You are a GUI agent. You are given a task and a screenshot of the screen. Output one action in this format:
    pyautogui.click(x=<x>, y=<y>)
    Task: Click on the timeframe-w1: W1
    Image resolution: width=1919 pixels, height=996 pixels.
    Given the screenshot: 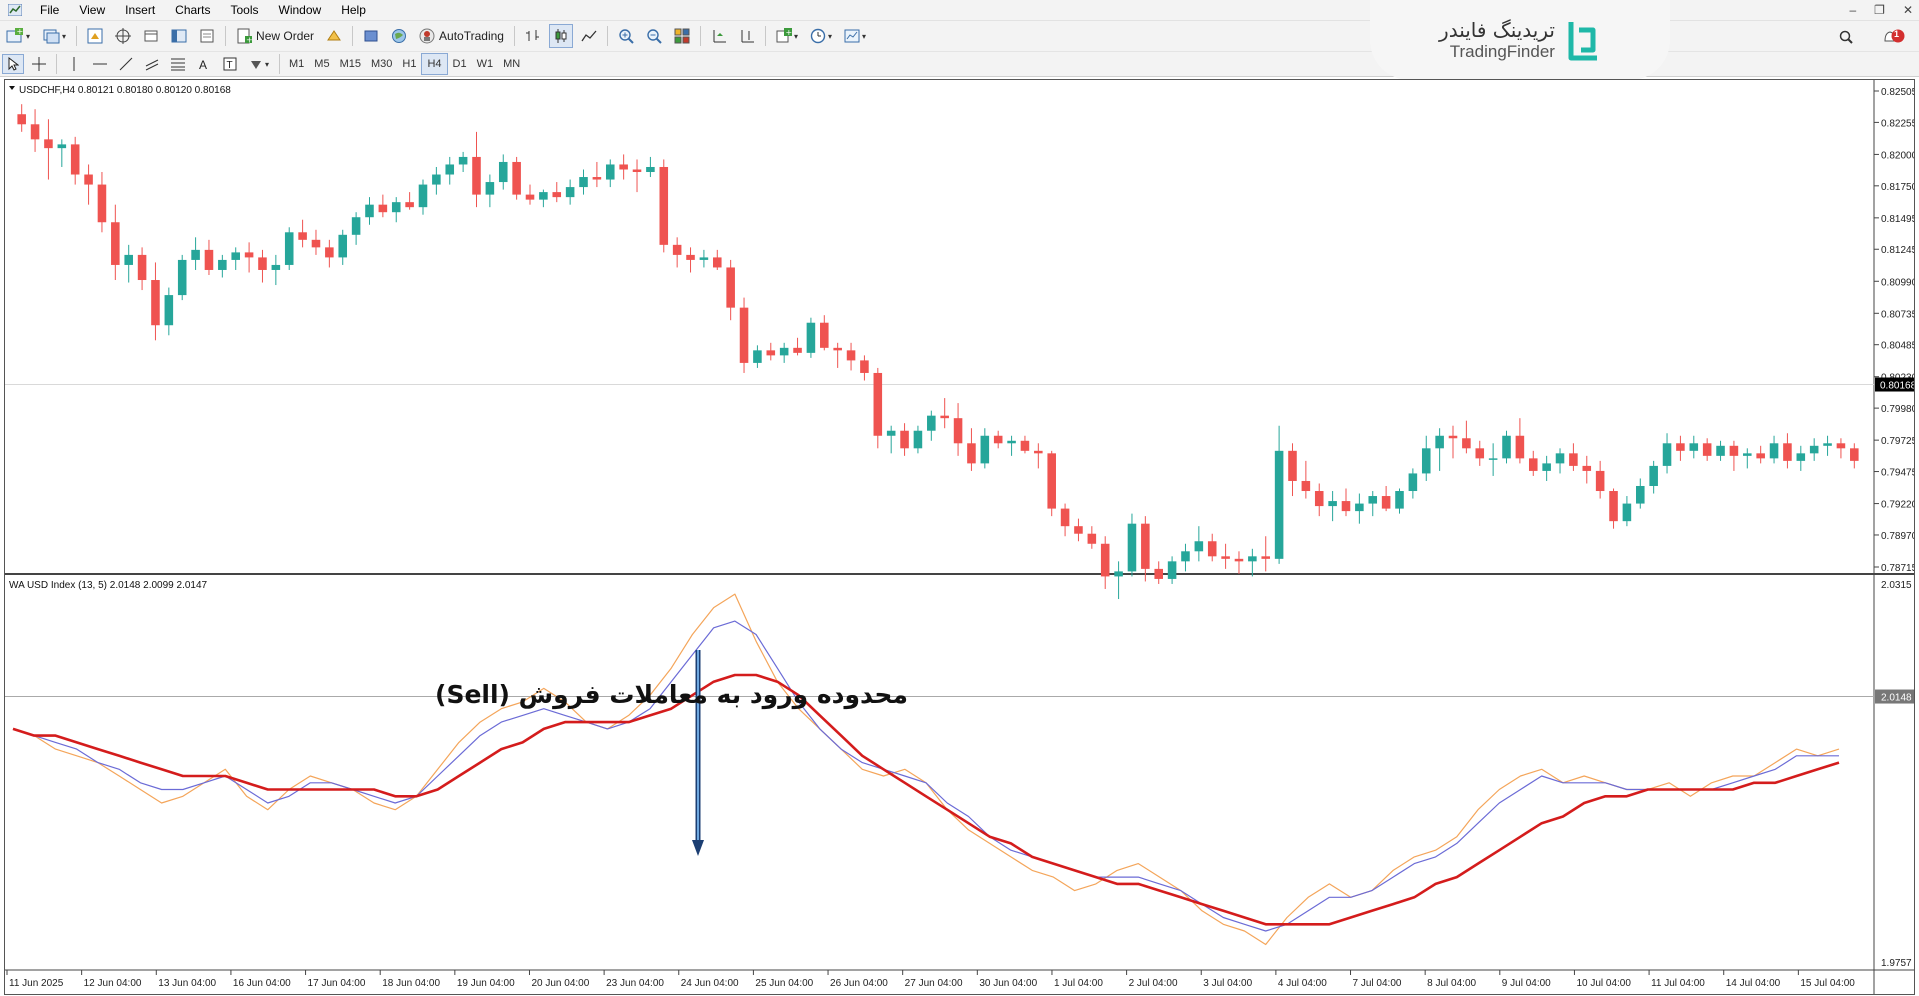 What is the action you would take?
    pyautogui.click(x=485, y=64)
    